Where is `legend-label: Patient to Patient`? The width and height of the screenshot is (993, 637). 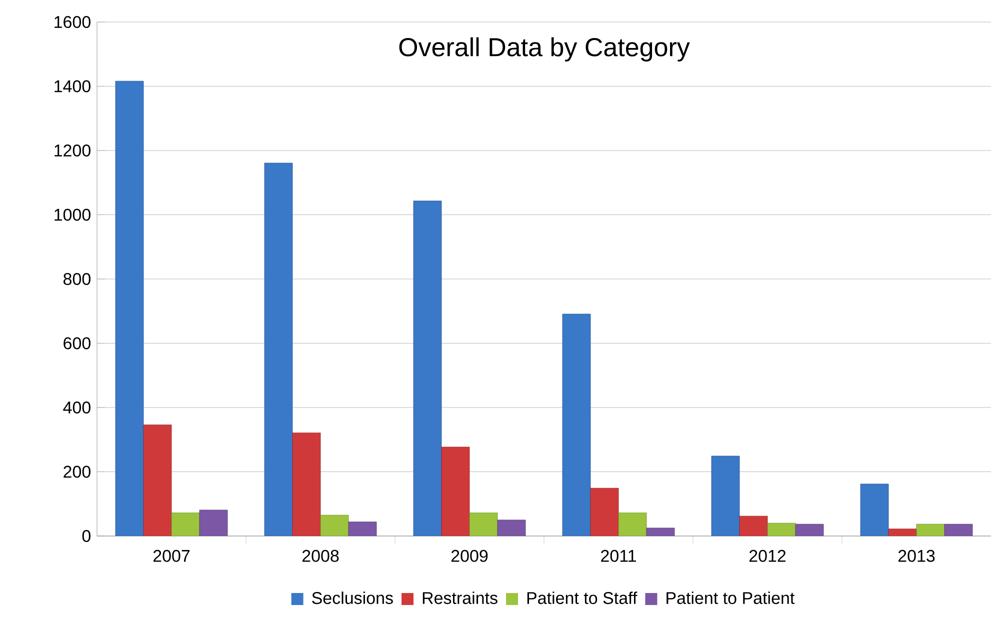 legend-label: Patient to Patient is located at coordinates (730, 598).